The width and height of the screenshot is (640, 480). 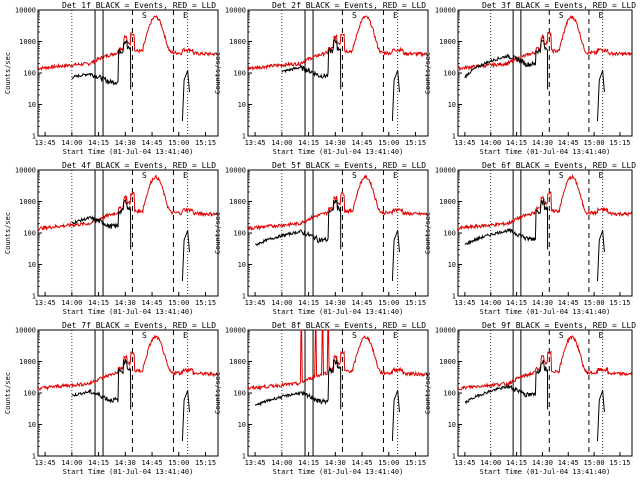 I want to click on plot-title: Det 5f BLACK = Events, RED = LLD, so click(x=349, y=165).